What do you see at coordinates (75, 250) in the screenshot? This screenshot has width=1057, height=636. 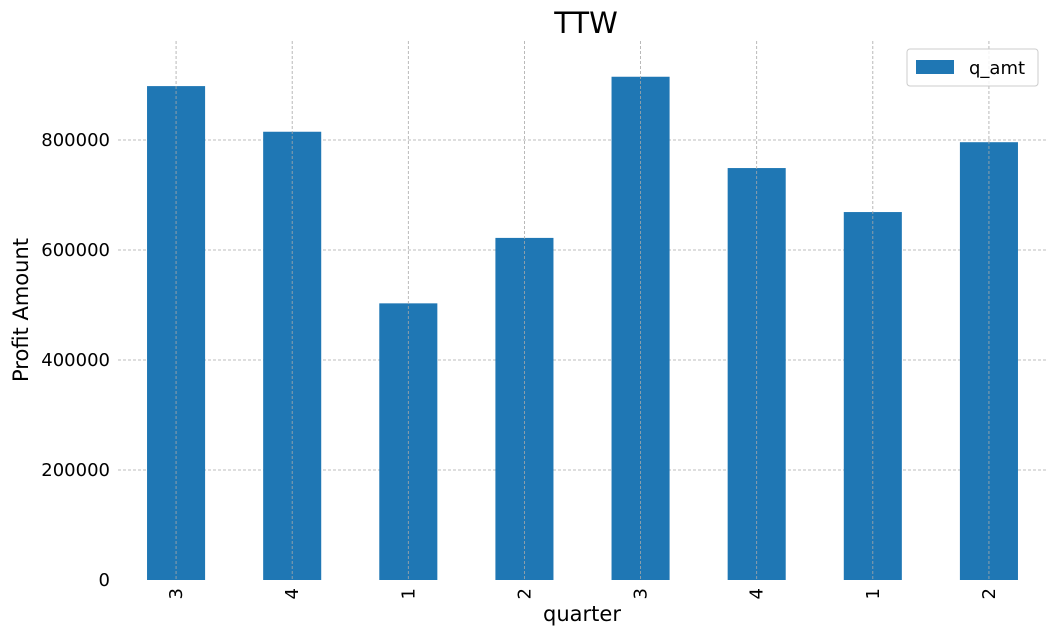 I see `y-tick-label: 600000` at bounding box center [75, 250].